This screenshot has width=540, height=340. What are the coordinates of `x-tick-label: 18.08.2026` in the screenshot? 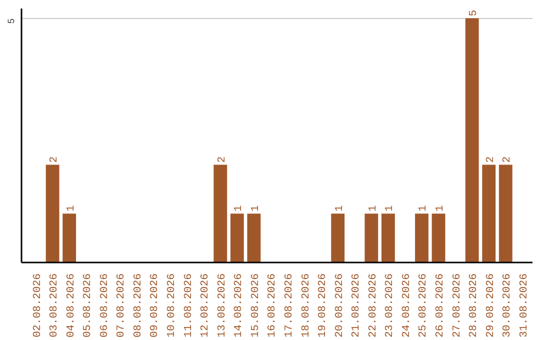 It's located at (306, 305).